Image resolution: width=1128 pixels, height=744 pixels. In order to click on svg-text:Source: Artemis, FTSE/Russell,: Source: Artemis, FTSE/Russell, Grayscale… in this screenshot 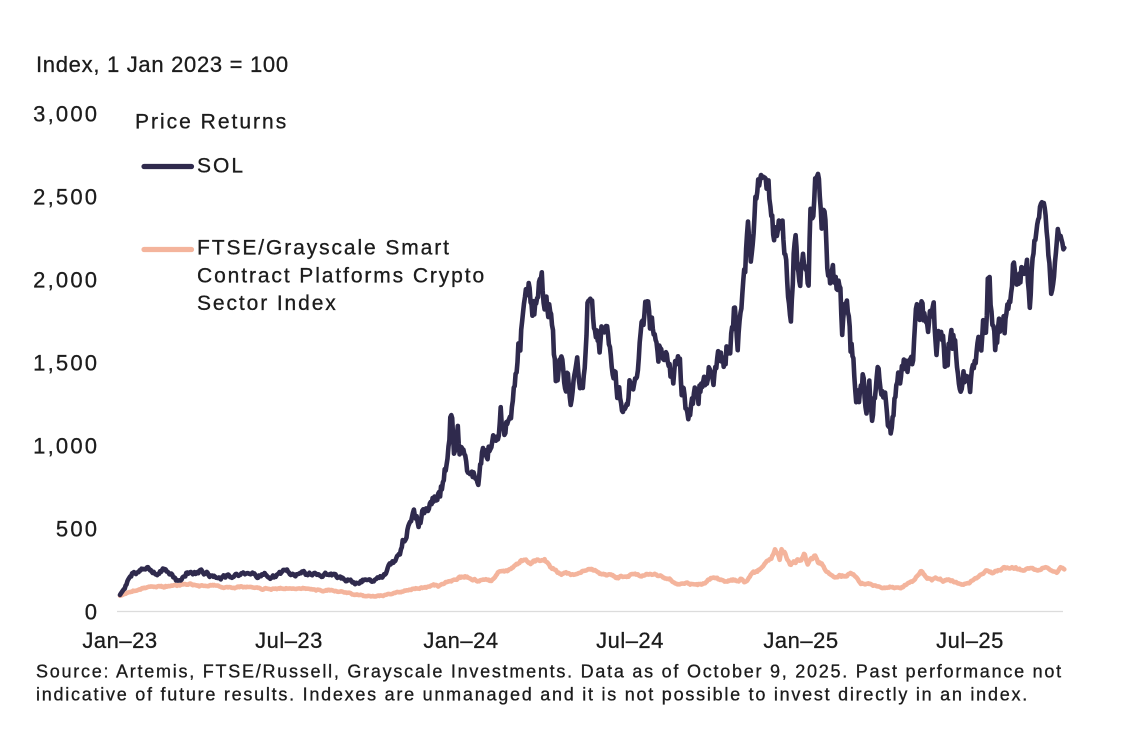, I will do `click(549, 672)`.